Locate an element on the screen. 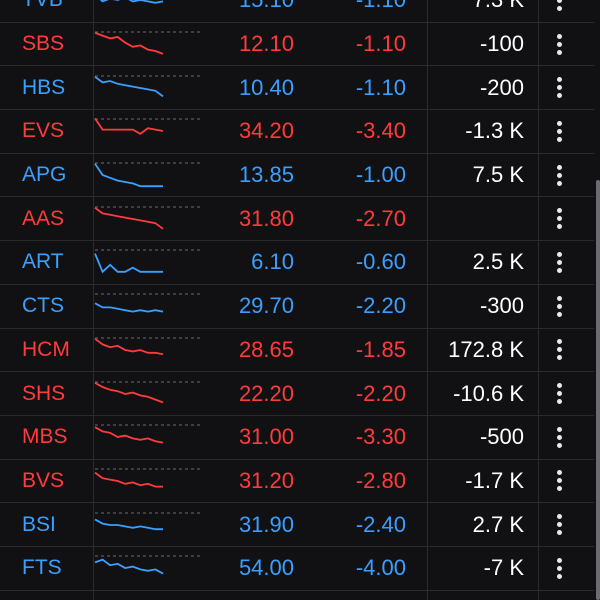  price-change: -3.30 is located at coordinates (380, 437).